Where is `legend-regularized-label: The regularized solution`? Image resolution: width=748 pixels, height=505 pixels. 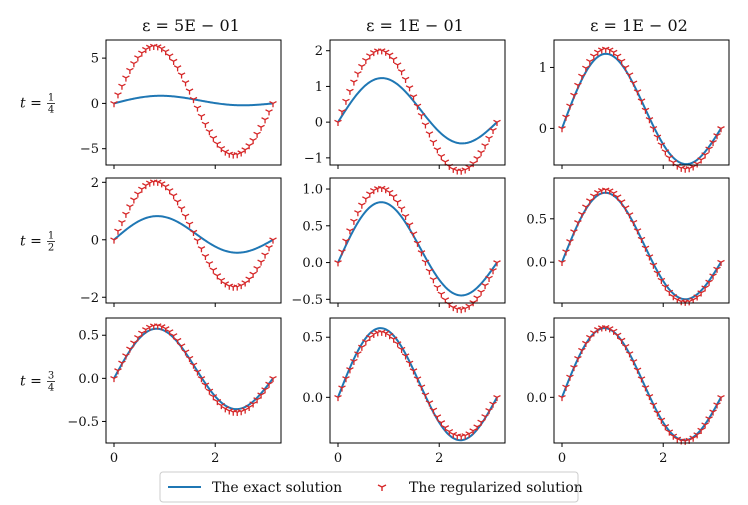 legend-regularized-label: The regularized solution is located at coordinates (496, 488).